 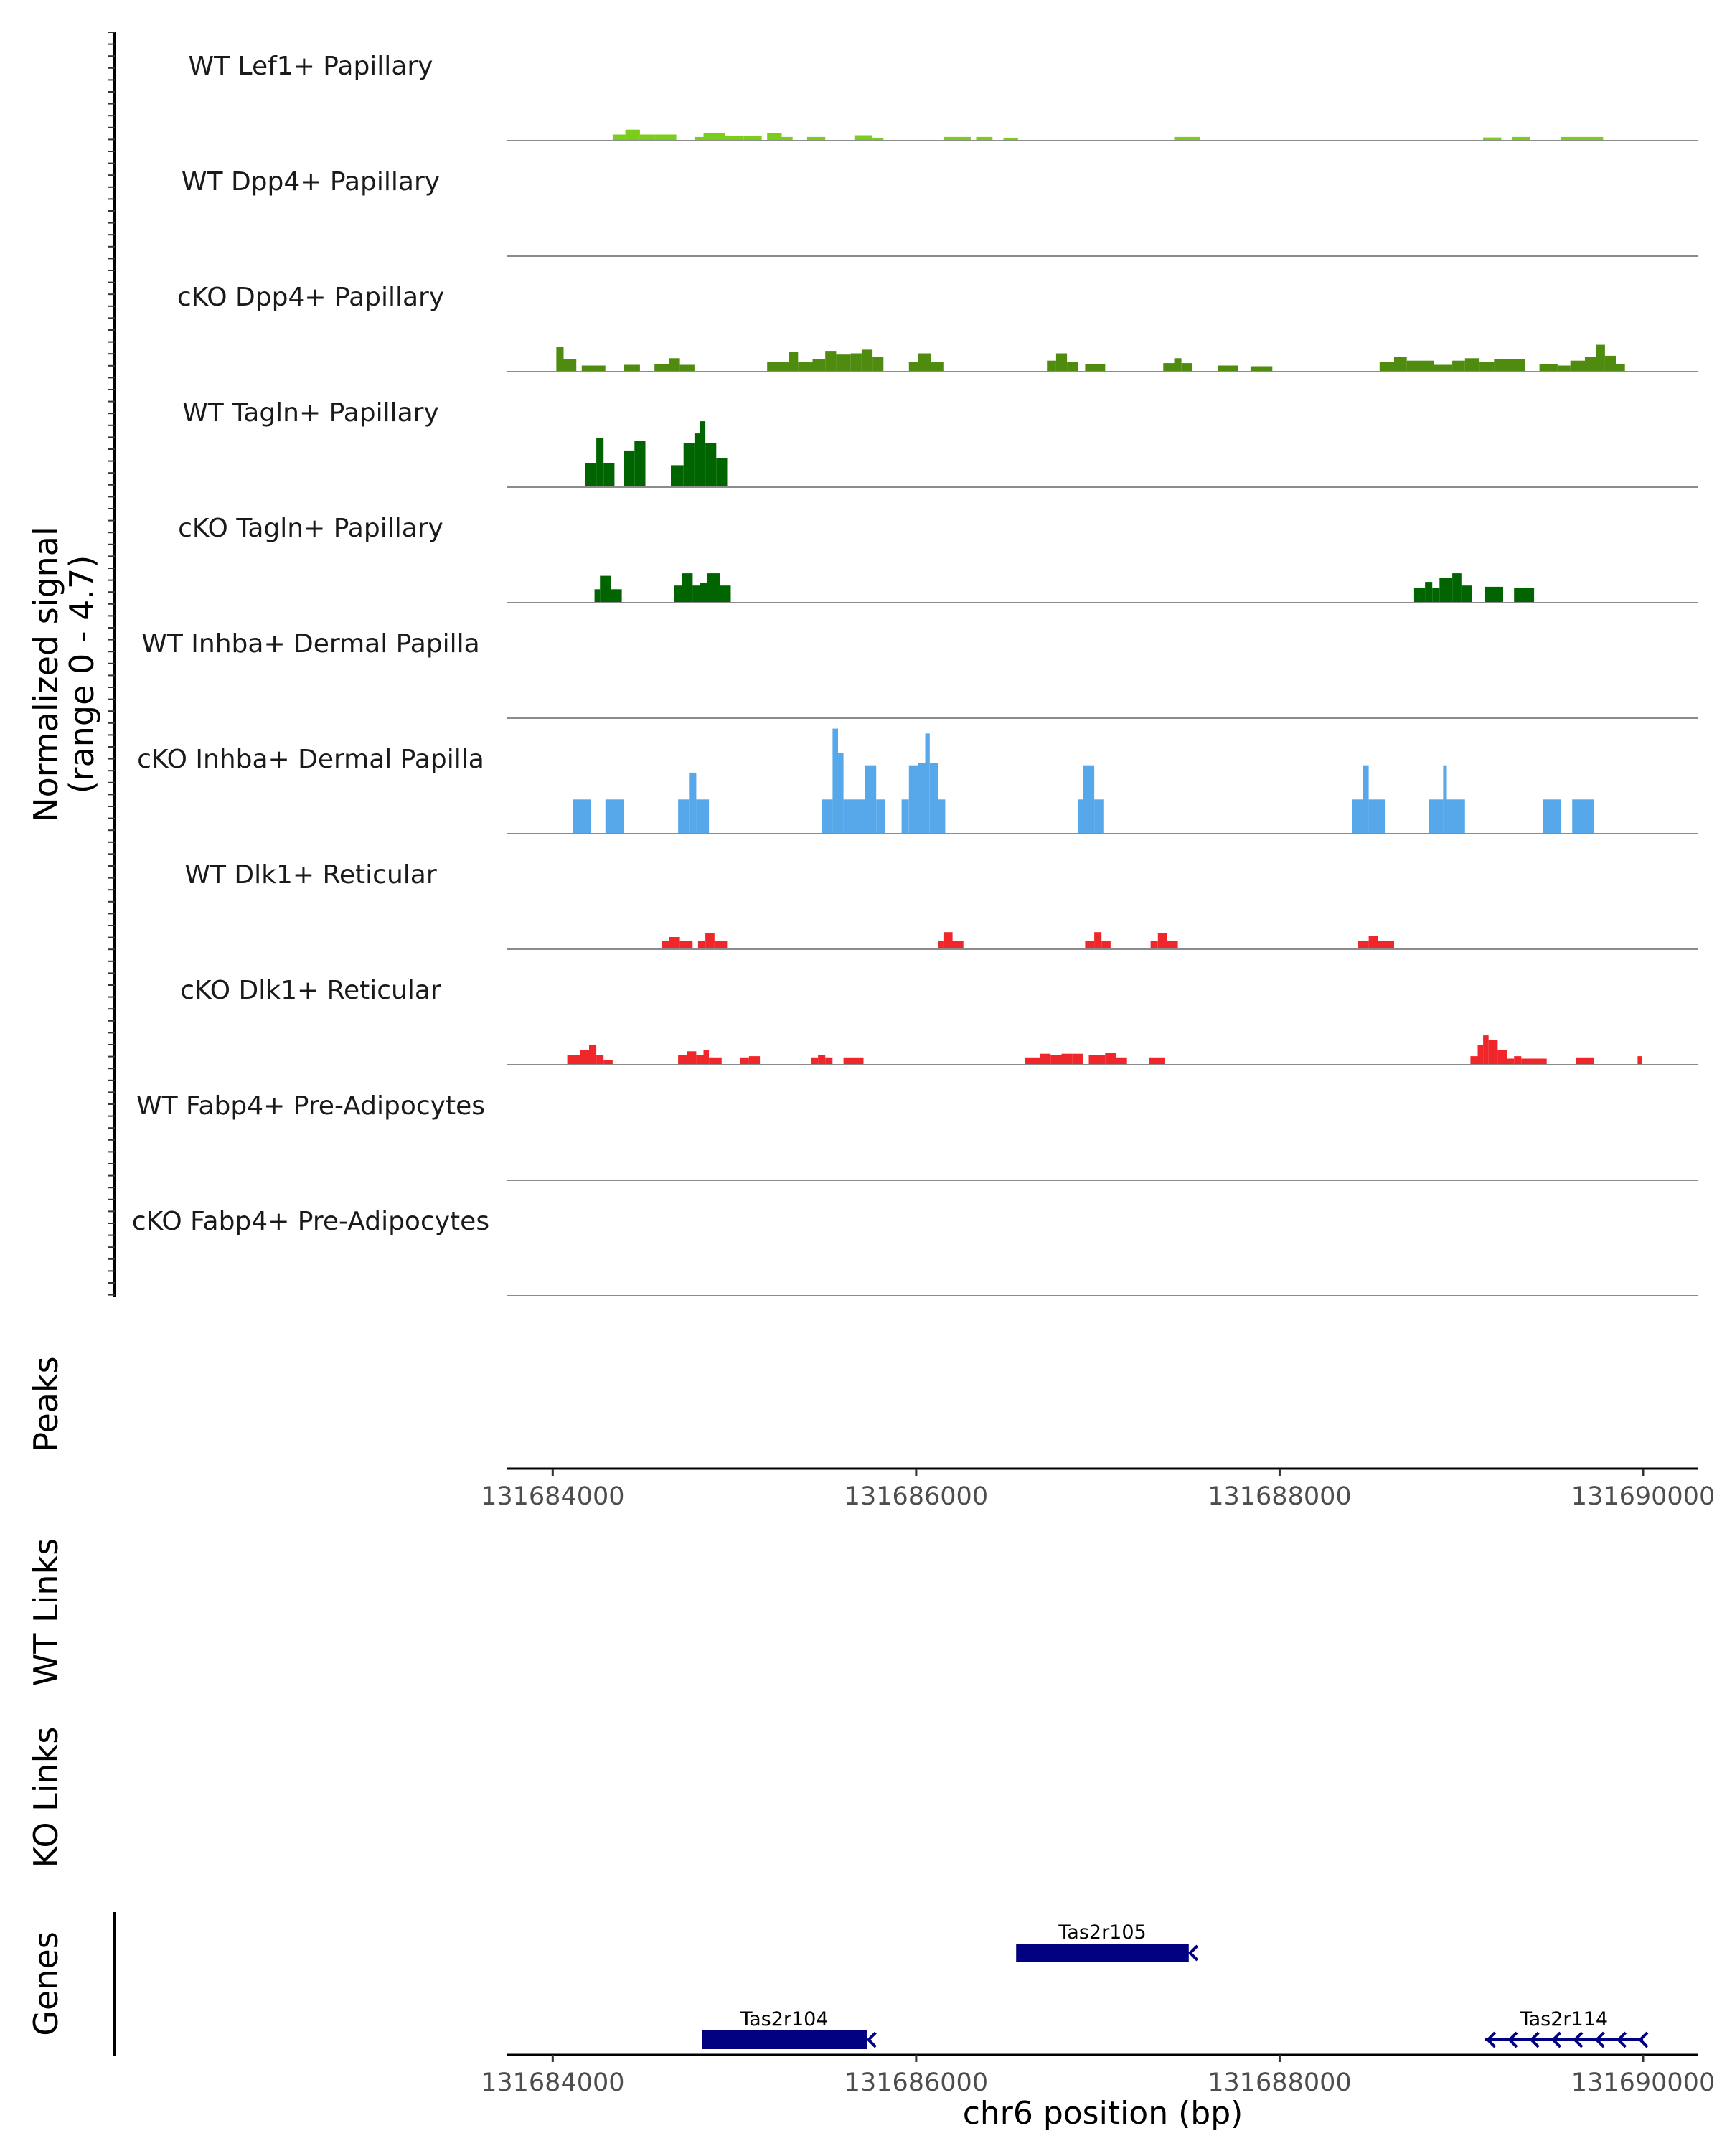 What do you see at coordinates (1643, 2082) in the screenshot?
I see `genes-x-tick-label-3: 131690000` at bounding box center [1643, 2082].